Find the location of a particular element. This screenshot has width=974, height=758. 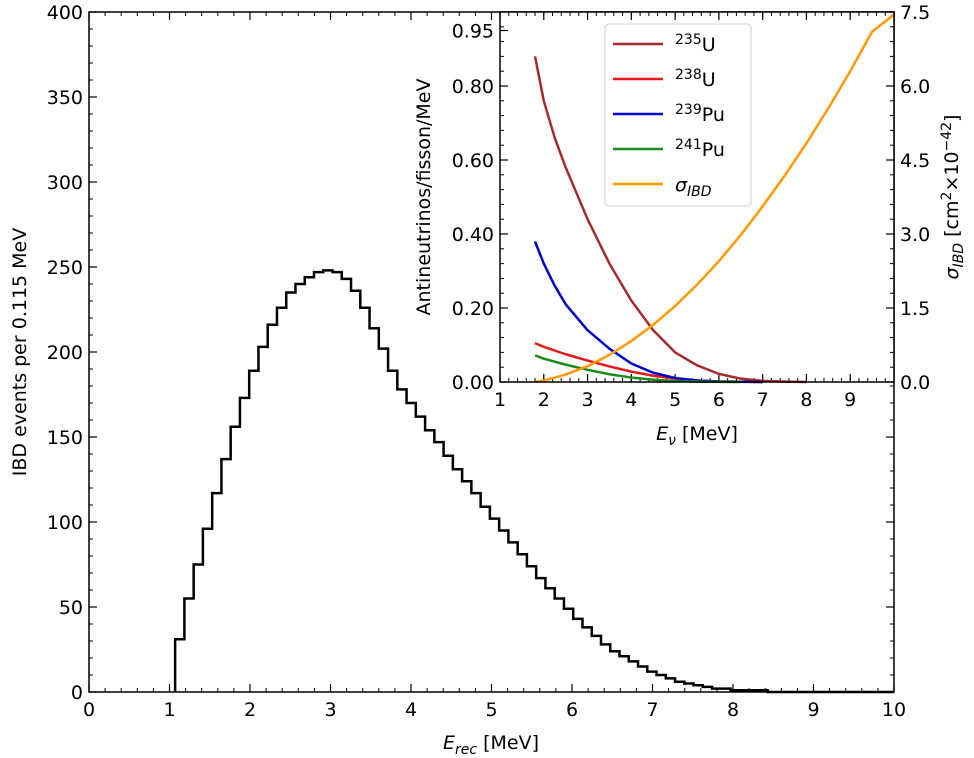

inset-y2-tick-label: 0.0 is located at coordinates (915, 383).